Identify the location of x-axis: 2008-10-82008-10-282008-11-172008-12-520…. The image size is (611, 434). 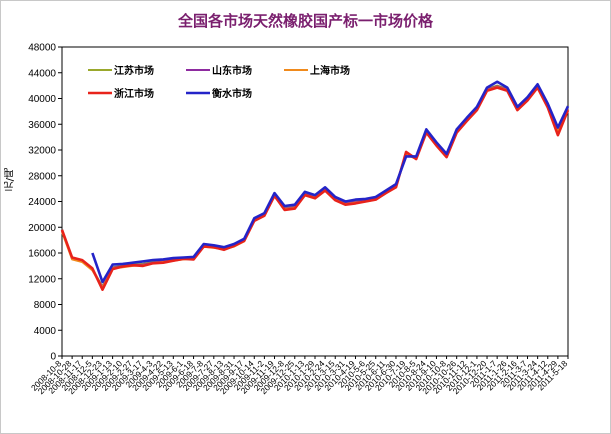
(299, 376).